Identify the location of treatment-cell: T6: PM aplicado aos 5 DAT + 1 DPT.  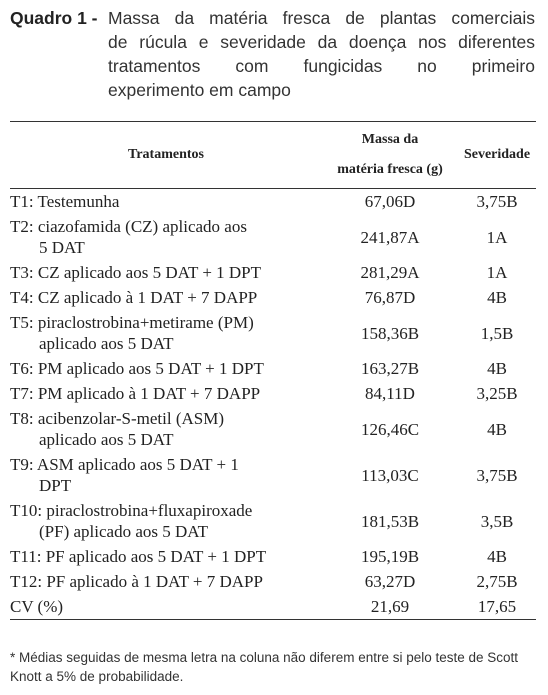
(166, 368).